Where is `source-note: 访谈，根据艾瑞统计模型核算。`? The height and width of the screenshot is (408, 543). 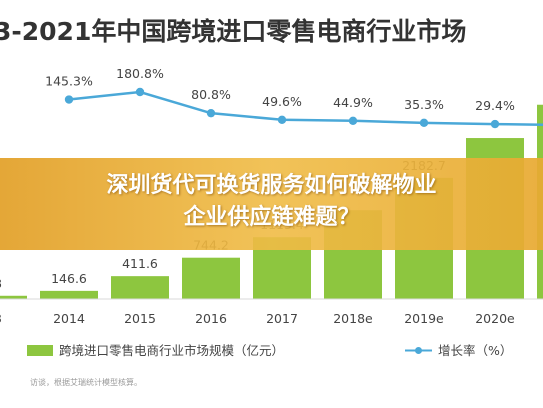
source-note: 访谈，根据艾瑞统计模型核算。 is located at coordinates (86, 382).